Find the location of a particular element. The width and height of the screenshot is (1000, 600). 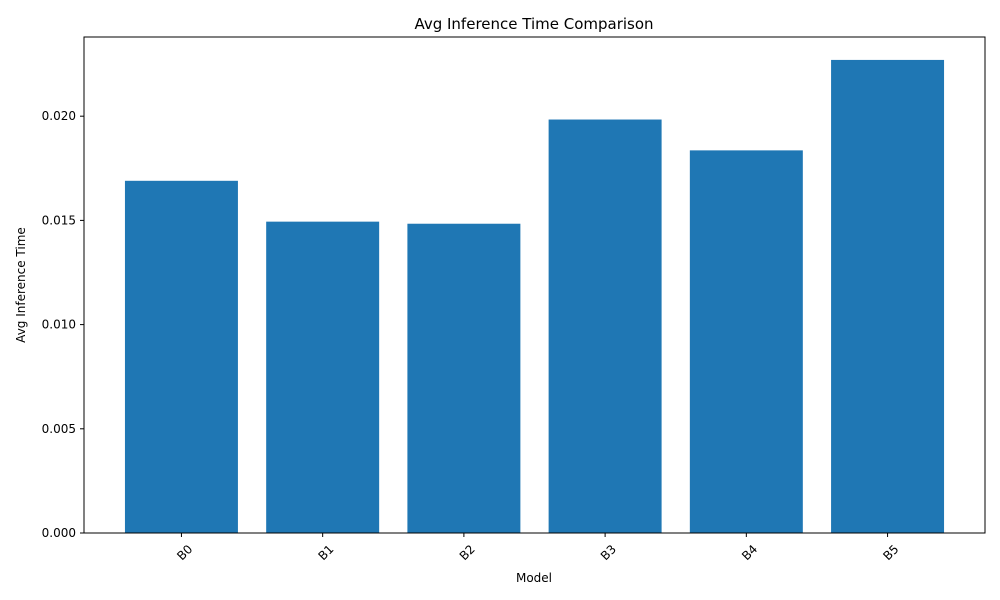

y-tick-label: 0.010 is located at coordinates (59, 325).